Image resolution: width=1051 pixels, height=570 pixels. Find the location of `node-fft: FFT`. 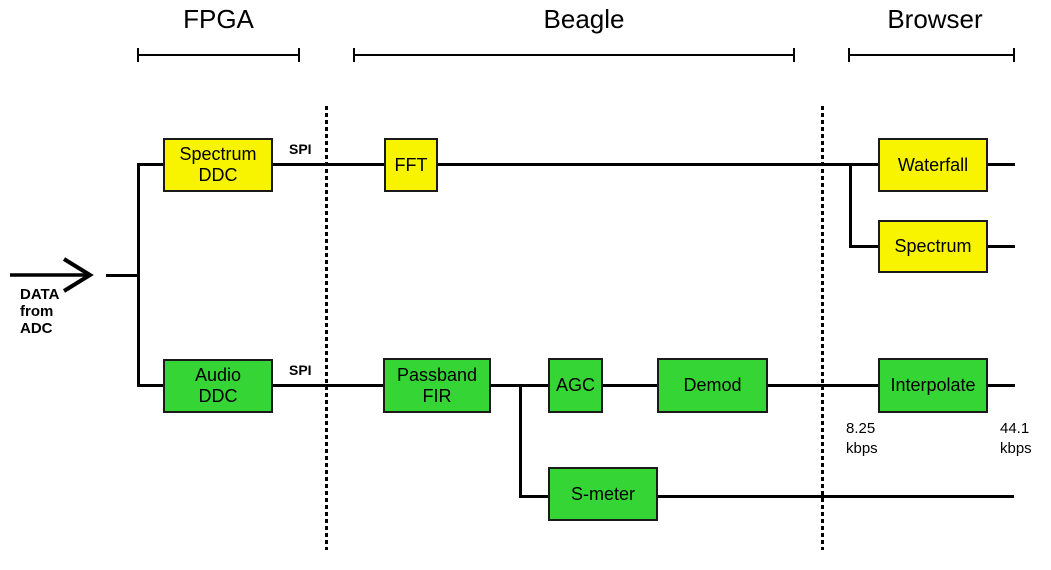

node-fft: FFT is located at coordinates (411, 165).